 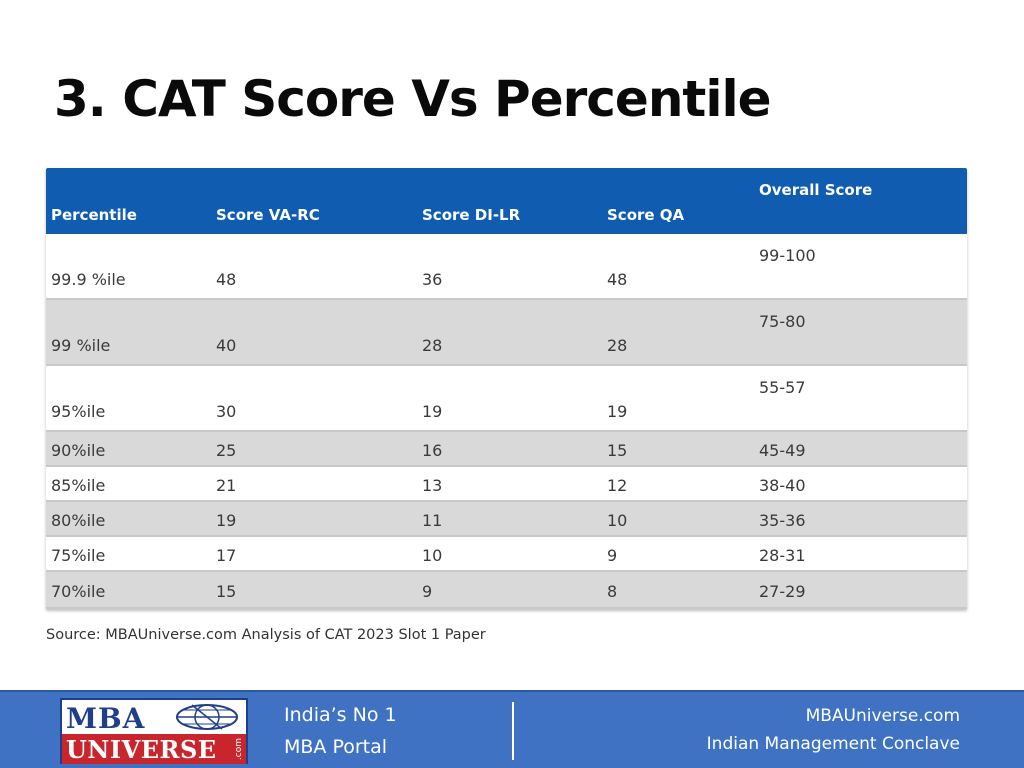 What do you see at coordinates (782, 387) in the screenshot?
I see `cell-overall: 55-57` at bounding box center [782, 387].